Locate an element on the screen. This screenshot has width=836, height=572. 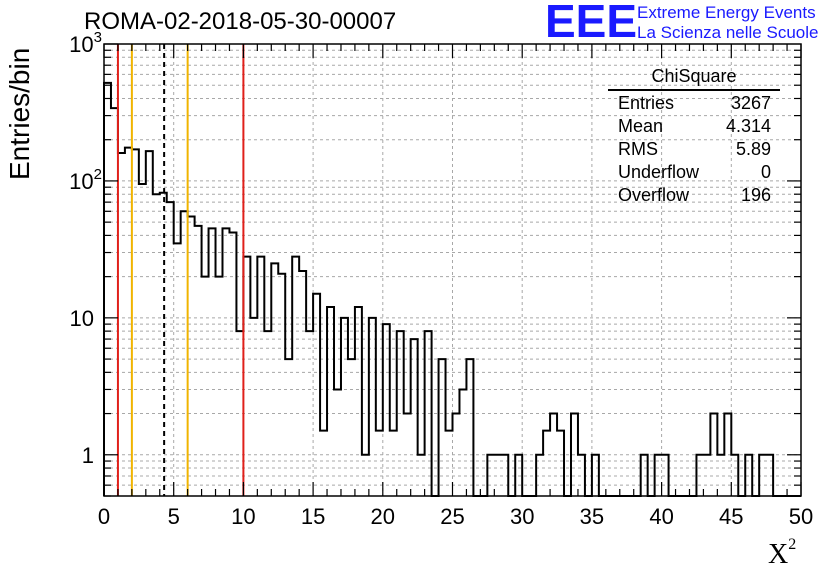
x-tick-label: 35 is located at coordinates (592, 516).